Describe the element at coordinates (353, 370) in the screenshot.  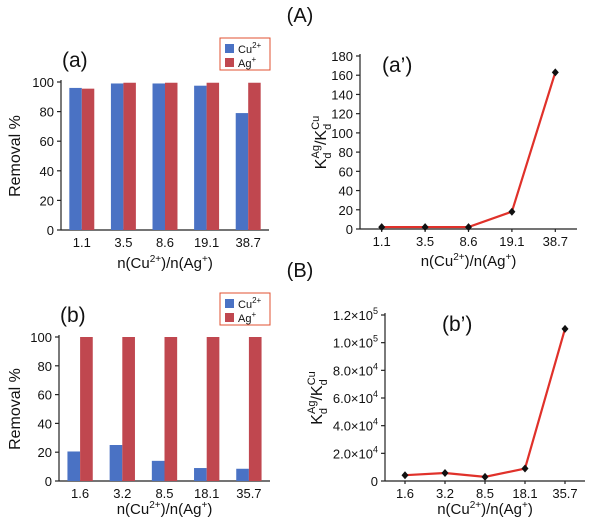
I see `y-tick-base: 8.0×10` at that location.